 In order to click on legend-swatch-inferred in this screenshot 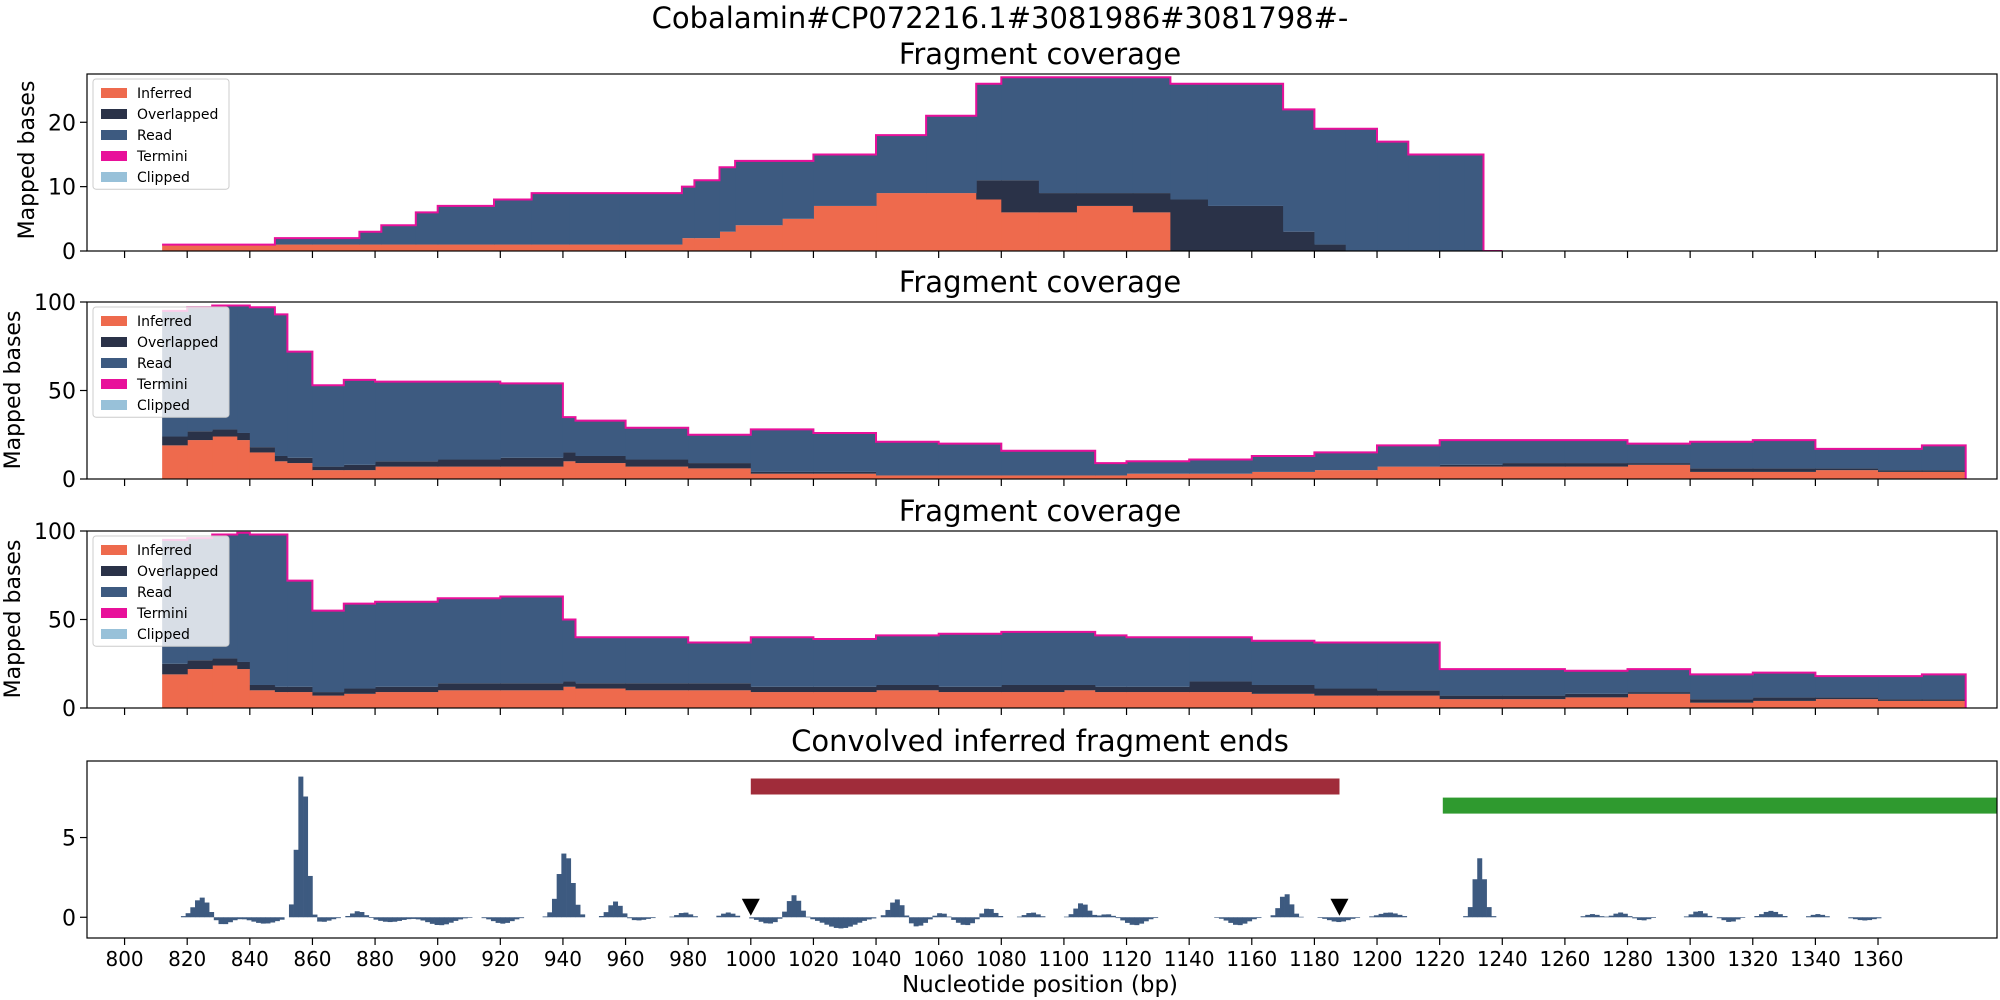, I will do `click(114, 550)`.